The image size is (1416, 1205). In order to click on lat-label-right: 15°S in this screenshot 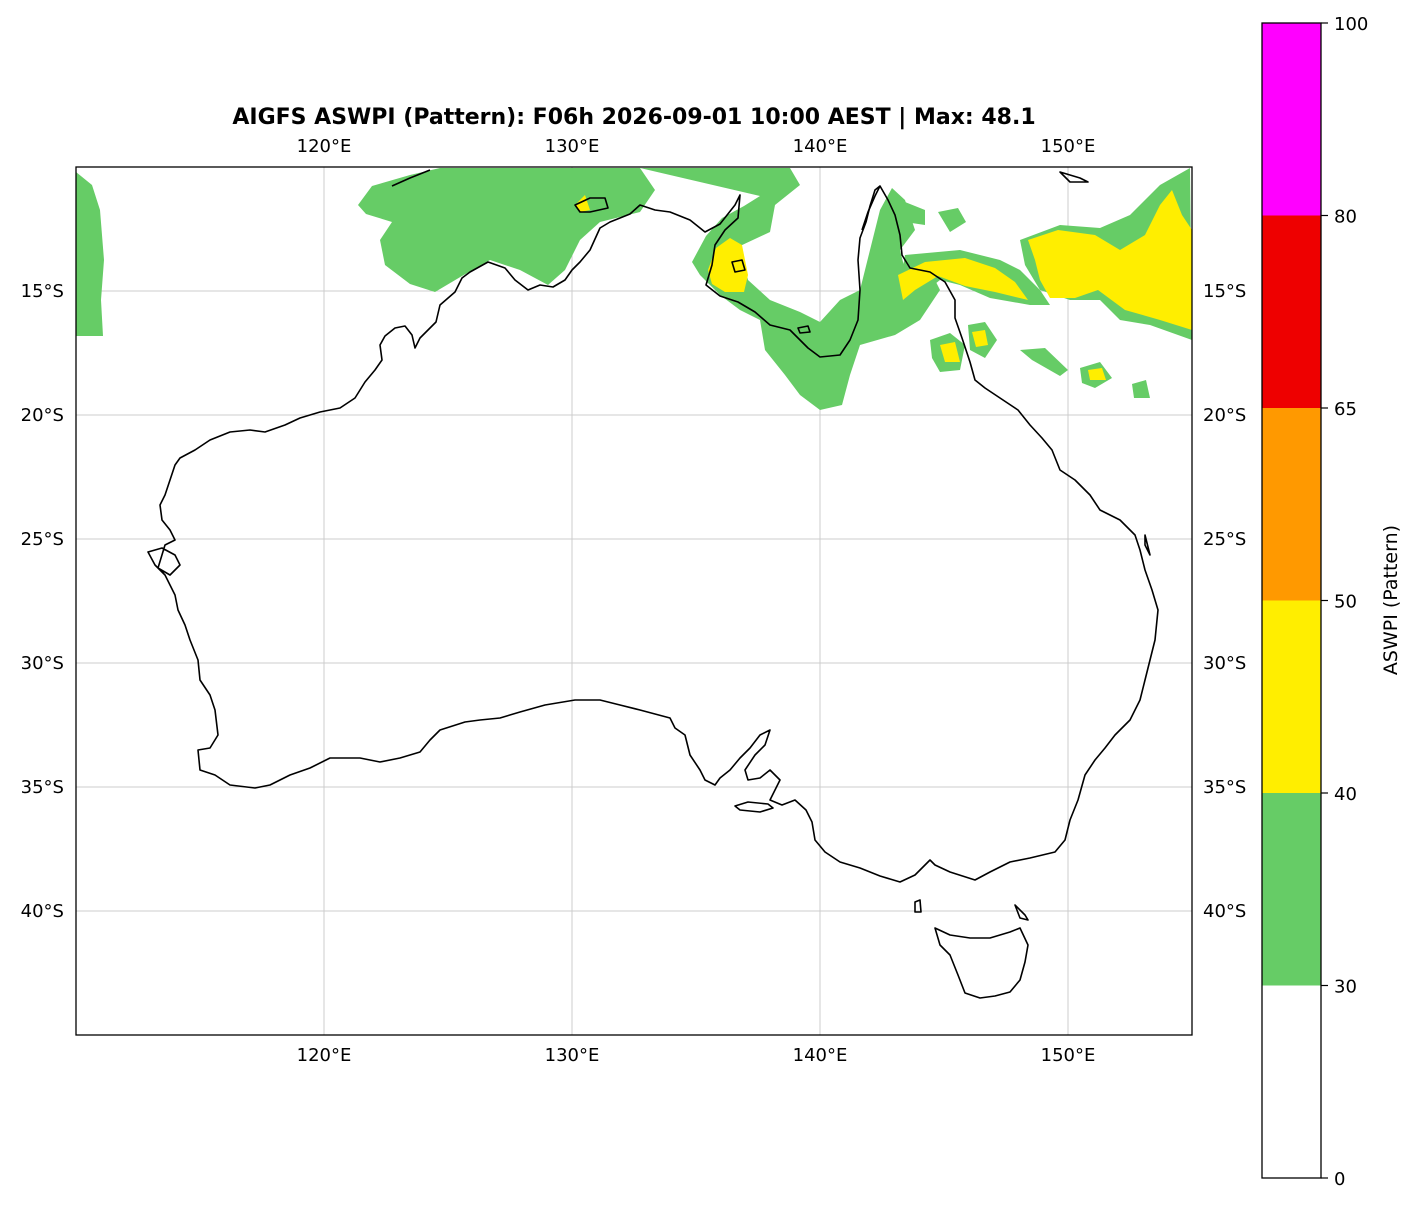, I will do `click(1224, 291)`.